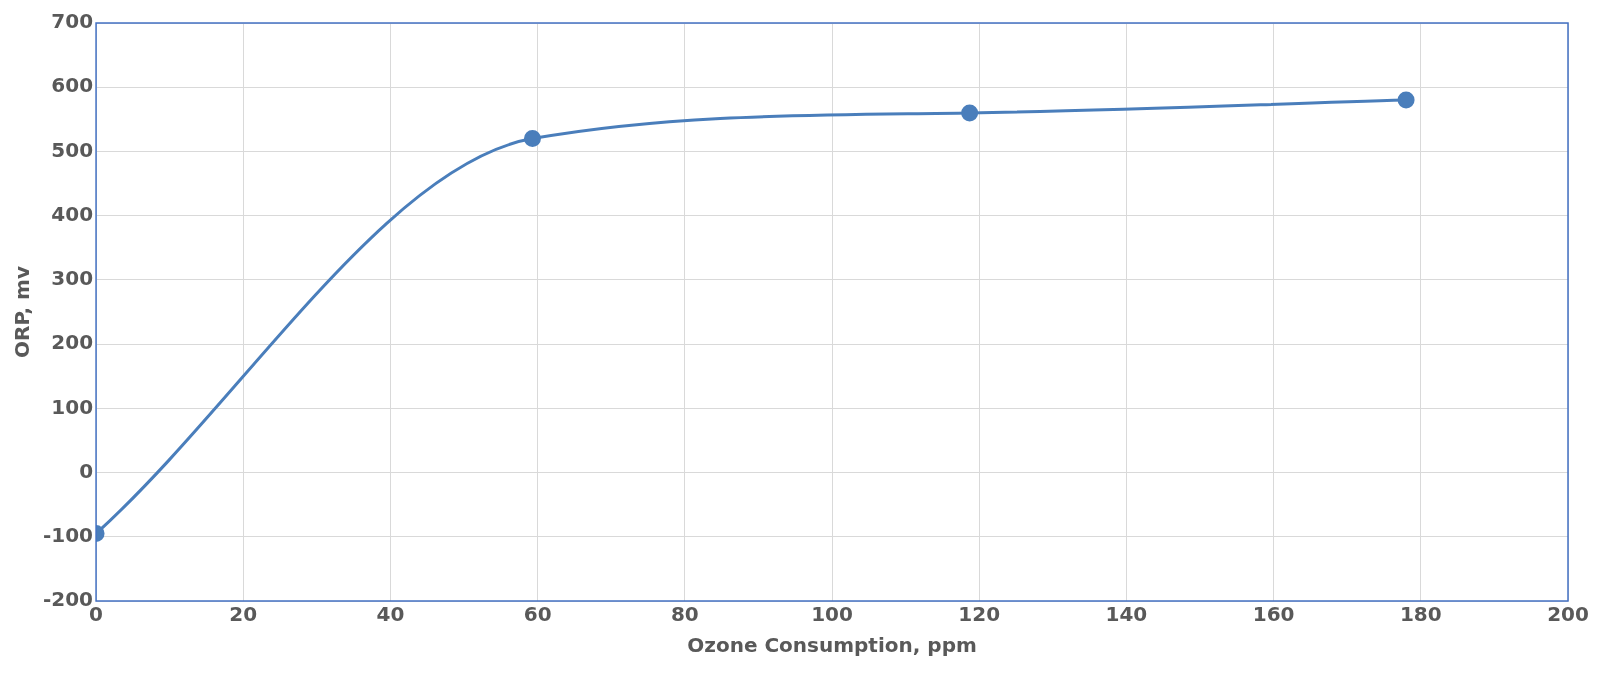 The width and height of the screenshot is (1621, 673). I want to click on x-tick-label: 80, so click(684, 614).